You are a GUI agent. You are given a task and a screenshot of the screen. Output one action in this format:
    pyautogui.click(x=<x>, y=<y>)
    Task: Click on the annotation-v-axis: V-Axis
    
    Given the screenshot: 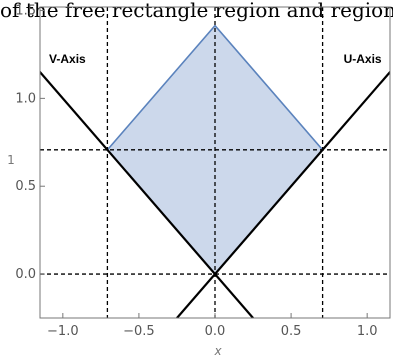 What is the action you would take?
    pyautogui.click(x=67, y=59)
    